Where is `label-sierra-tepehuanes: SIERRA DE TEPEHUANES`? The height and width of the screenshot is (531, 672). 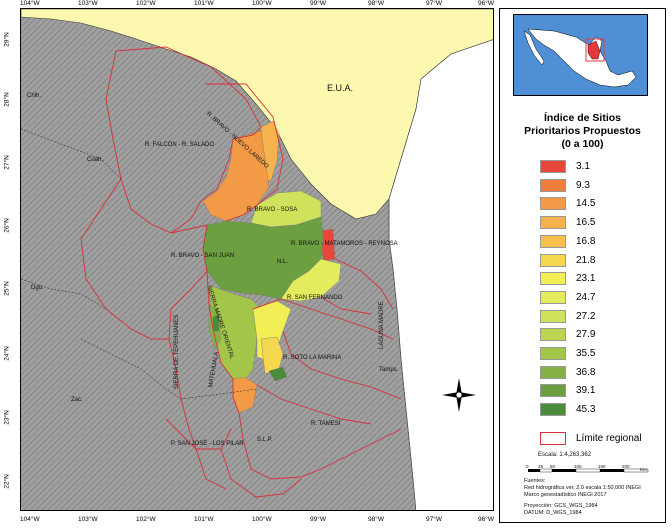
label-sierra-tepehuanes: SIERRA DE TEPEHUANES is located at coordinates (177, 351).